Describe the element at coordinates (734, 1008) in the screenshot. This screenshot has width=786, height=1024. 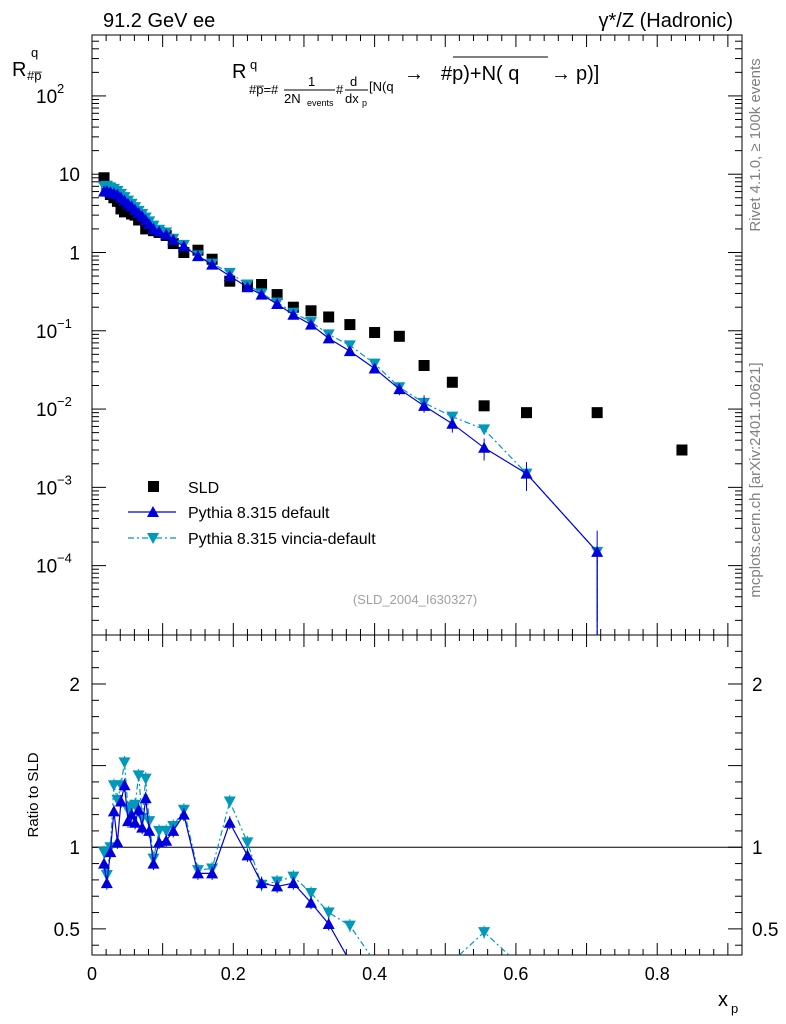
I see `xlabel-sub: p` at that location.